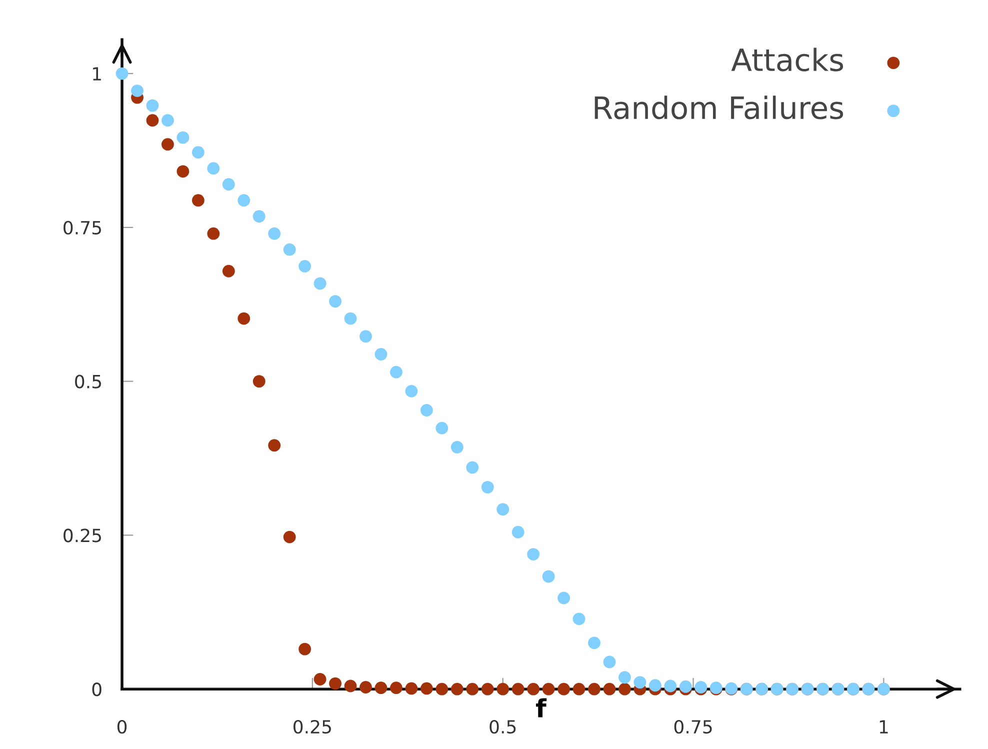 This screenshot has height=749, width=988. Describe the element at coordinates (503, 727) in the screenshot. I see `x-tick-label: 0.5` at that location.